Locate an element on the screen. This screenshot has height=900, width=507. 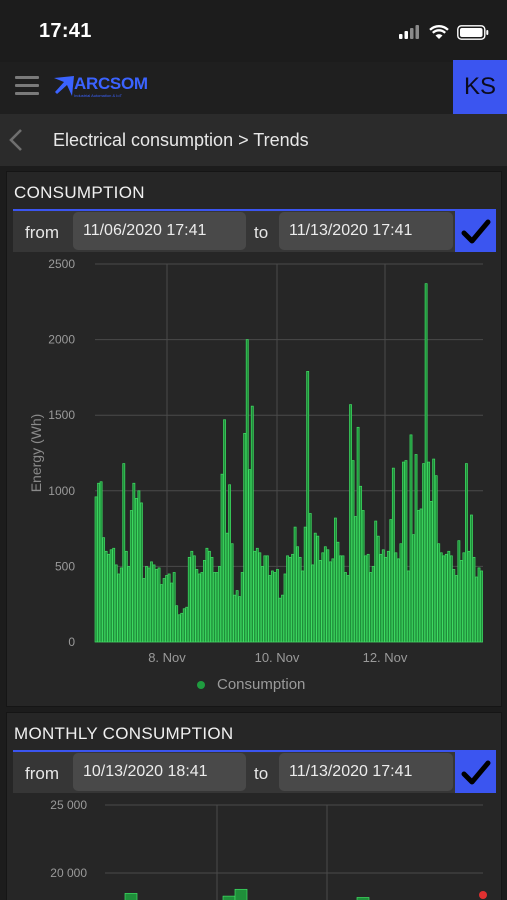
menu-icon is located at coordinates (27, 86).